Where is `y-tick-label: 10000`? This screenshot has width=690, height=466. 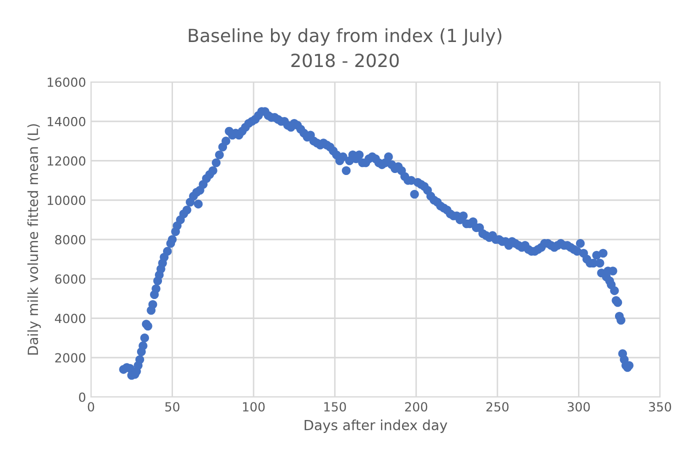 y-tick-label: 10000 is located at coordinates (67, 201).